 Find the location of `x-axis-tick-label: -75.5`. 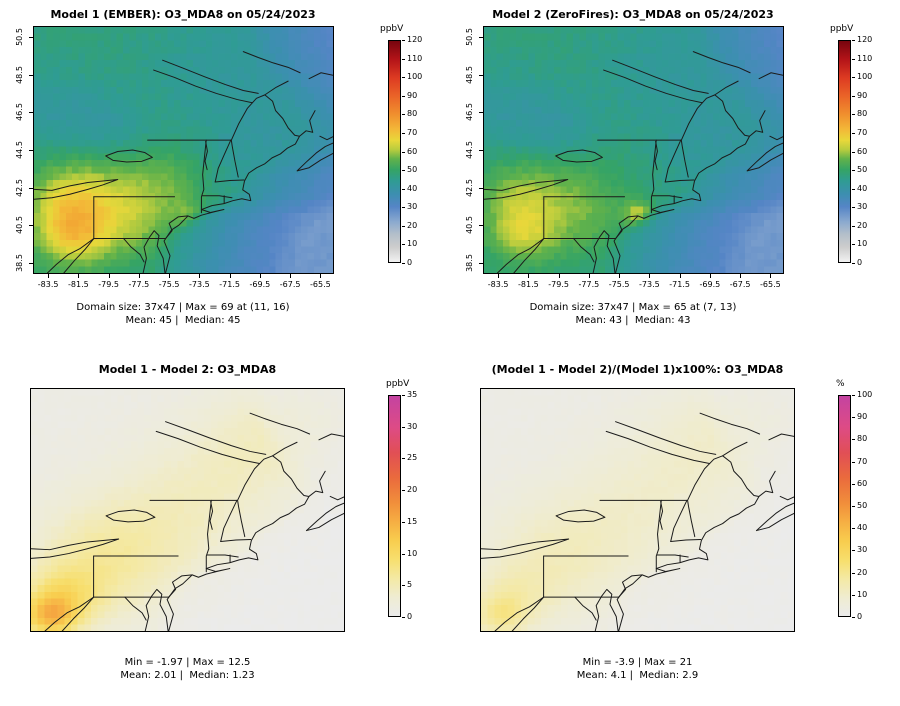

x-axis-tick-label: -75.5 is located at coordinates (169, 284).